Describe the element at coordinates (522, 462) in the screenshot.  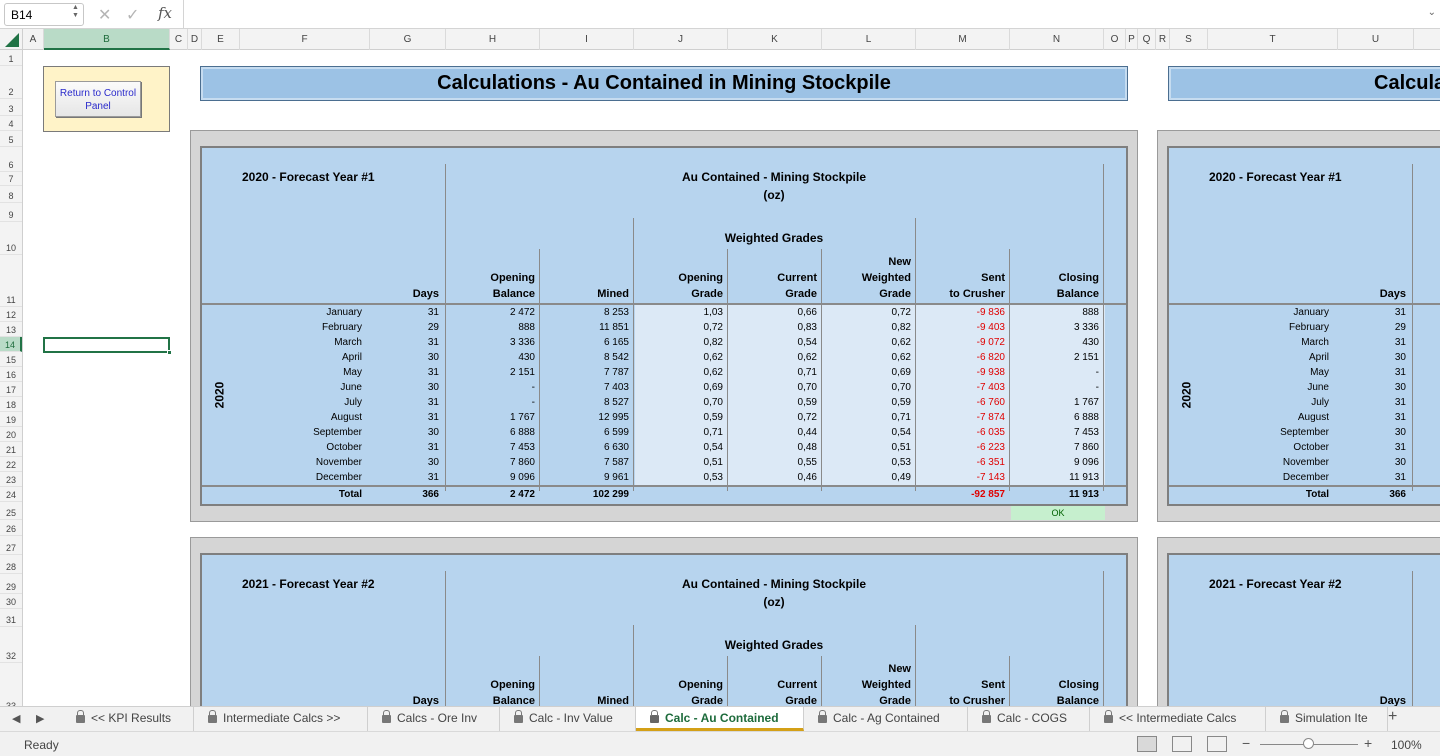
I see `cell-opening-balance: 7 860` at that location.